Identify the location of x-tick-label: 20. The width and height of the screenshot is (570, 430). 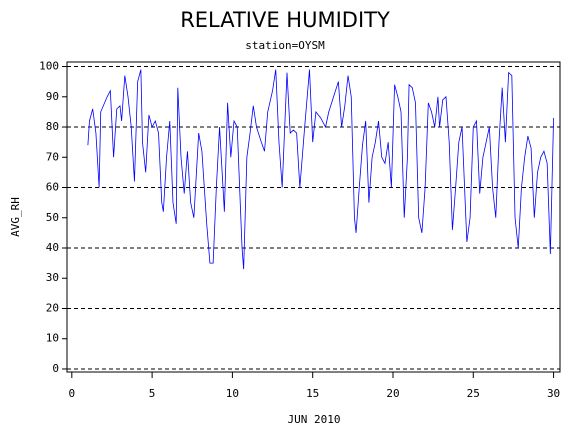
(392, 393).